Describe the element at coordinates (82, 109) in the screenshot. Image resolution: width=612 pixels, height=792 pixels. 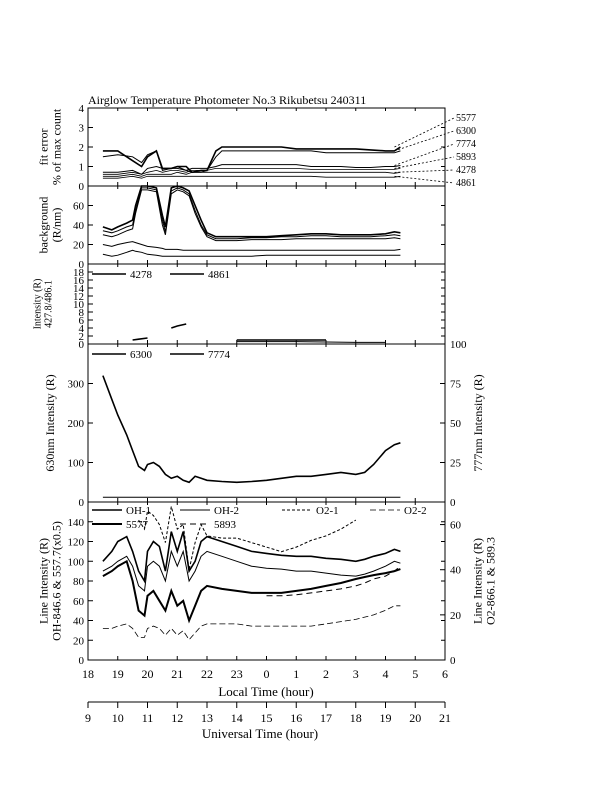
I see `y-tick-label: 4` at that location.